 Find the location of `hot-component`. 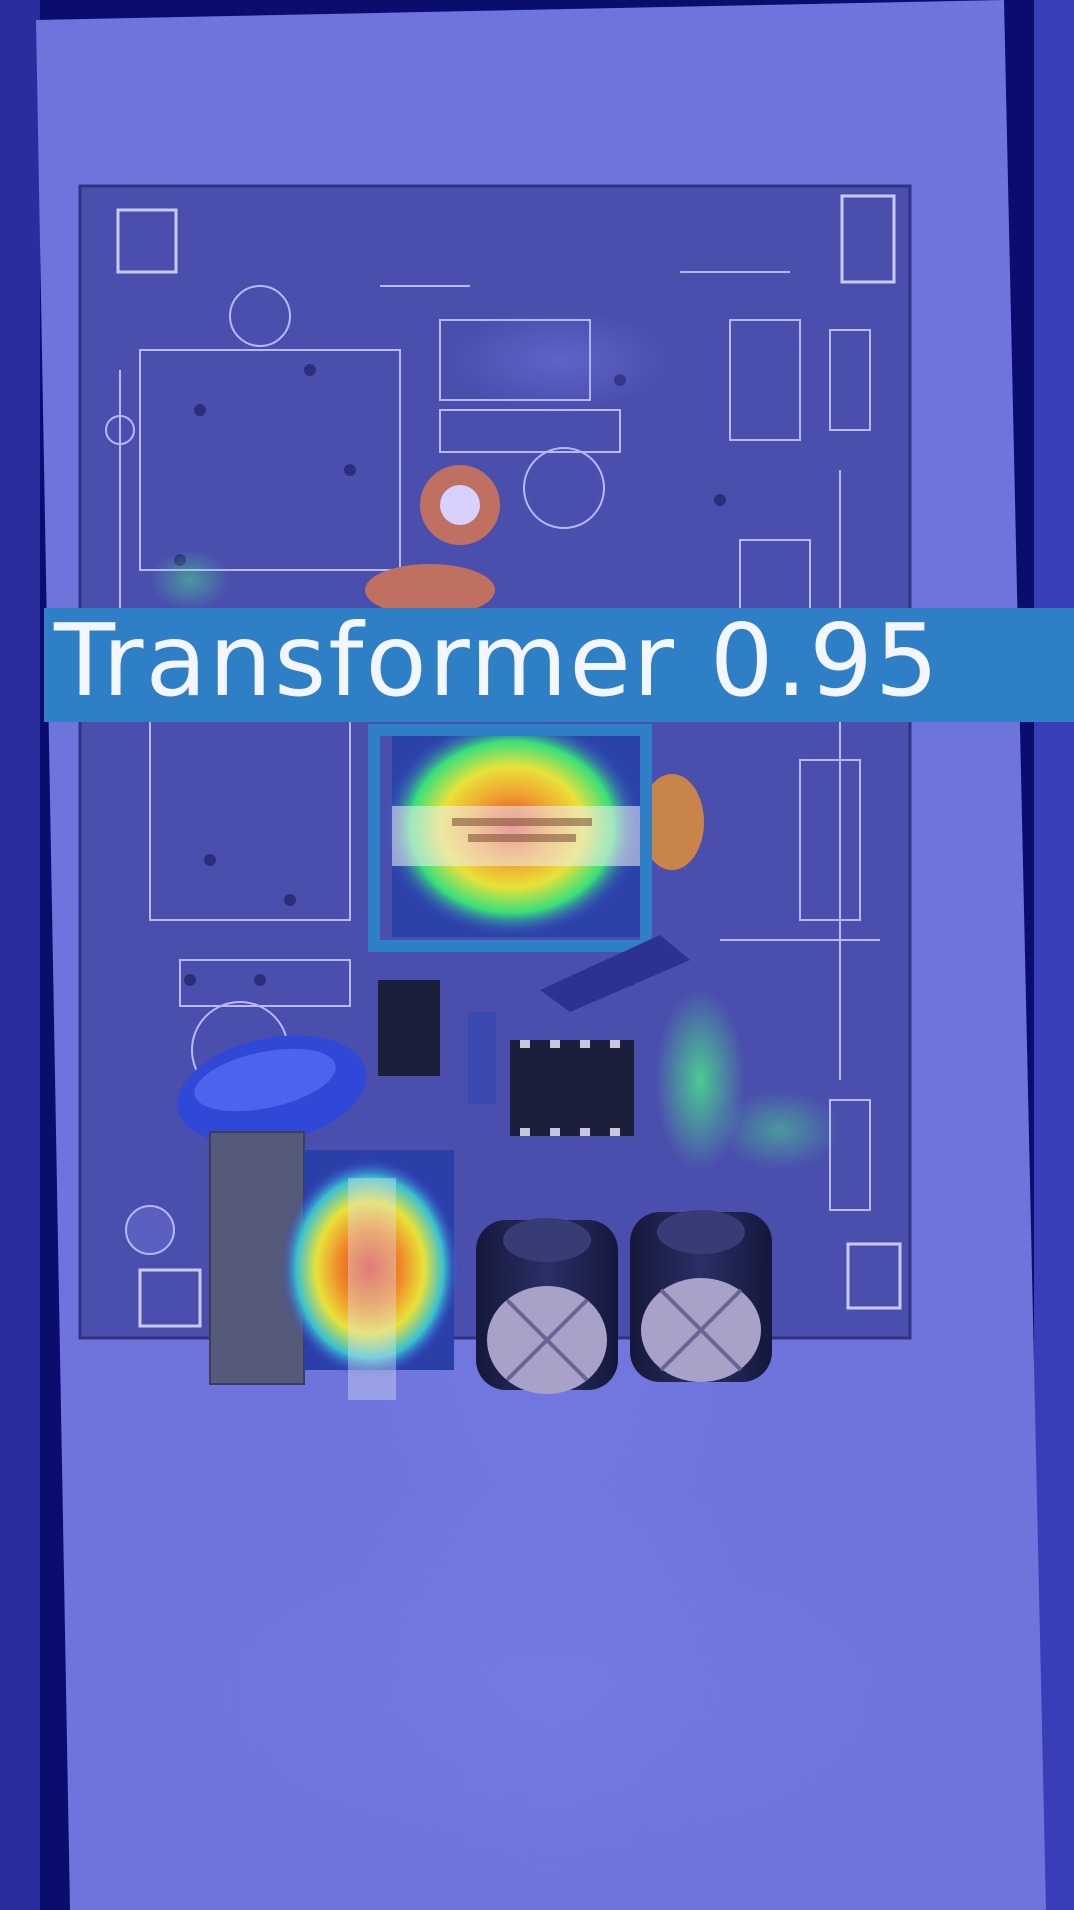

hot-component is located at coordinates (370, 1275).